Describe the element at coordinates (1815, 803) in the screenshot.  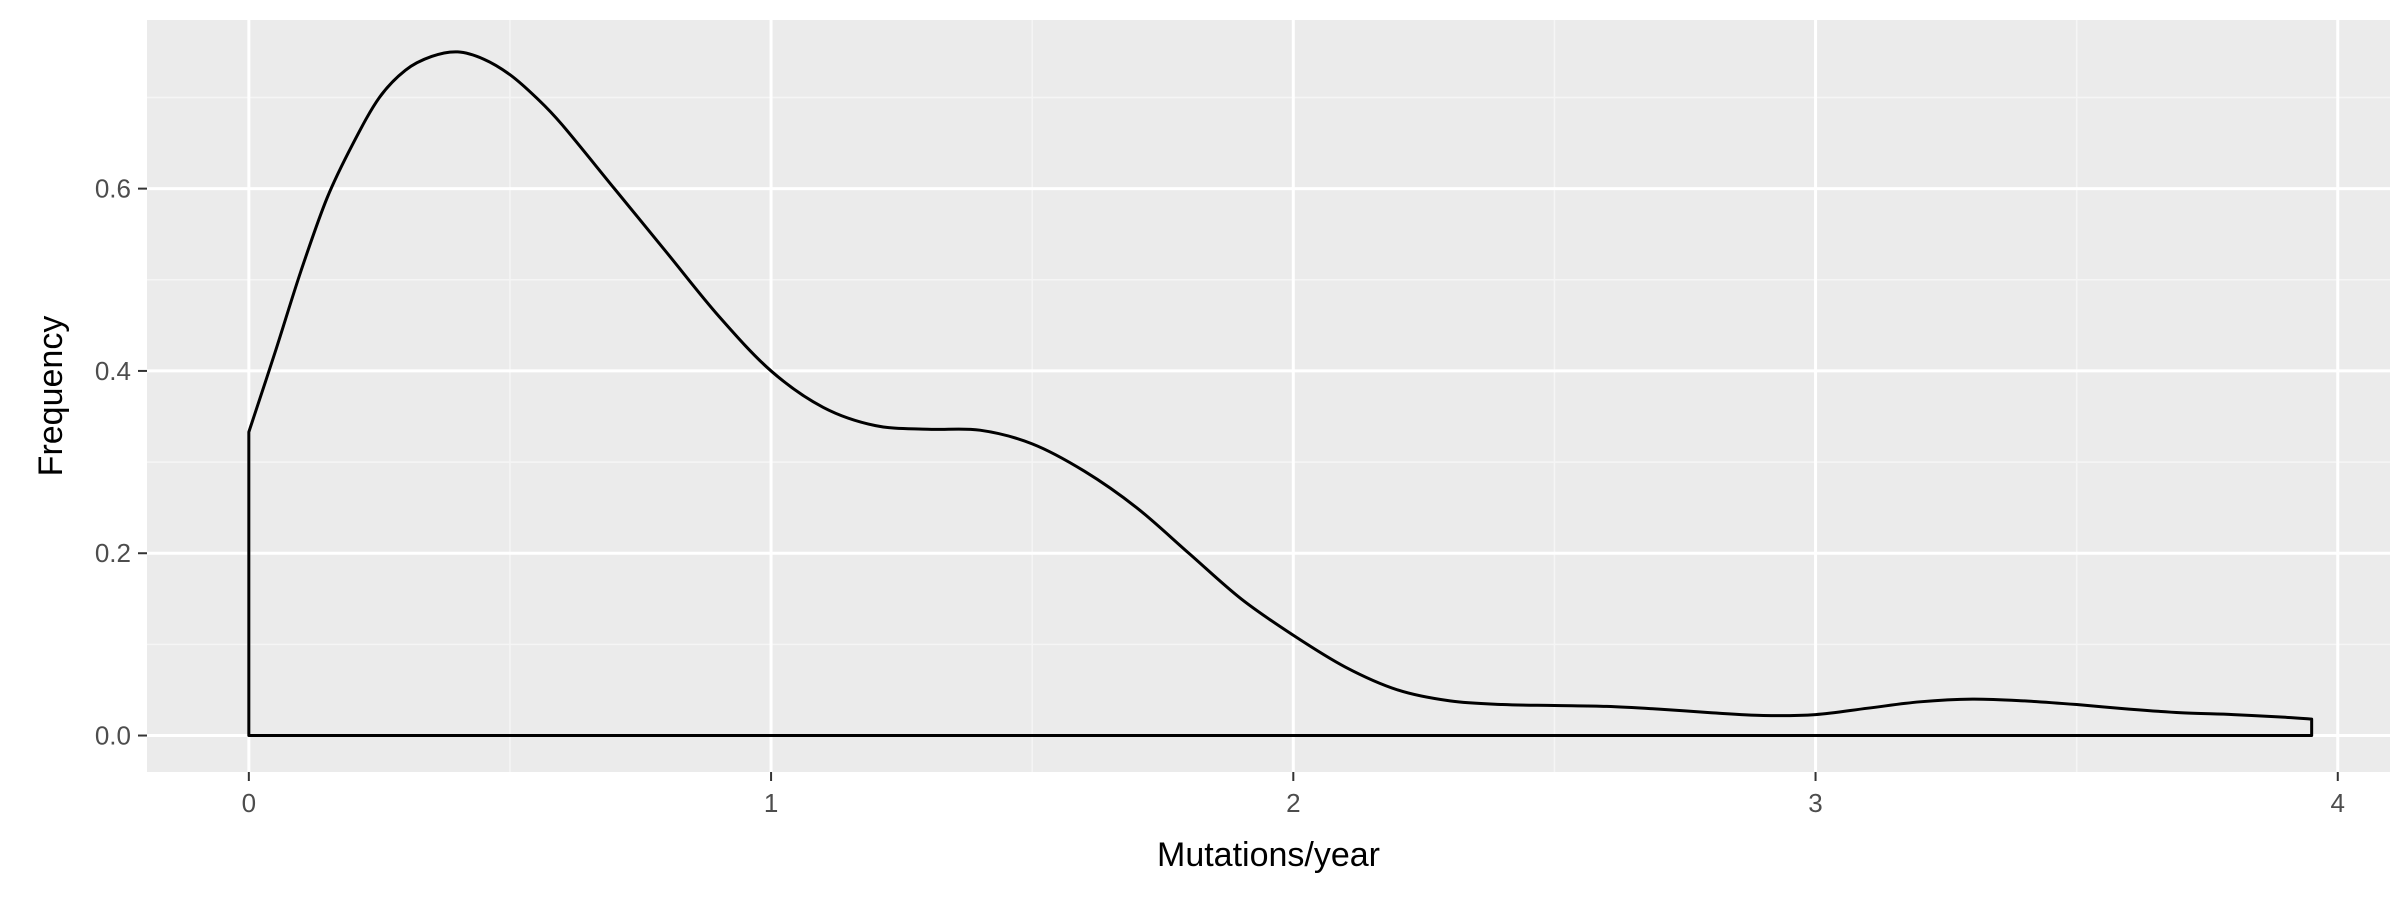
I see `x-tick-label: 3` at that location.